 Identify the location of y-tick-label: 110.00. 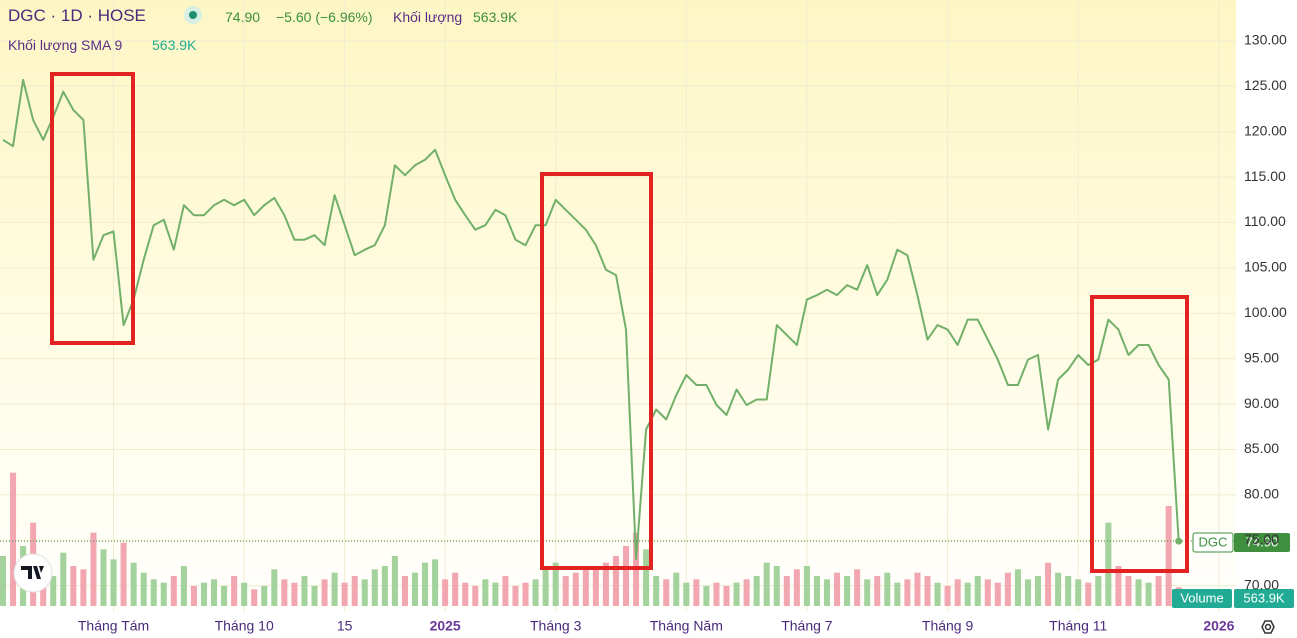
(1265, 221).